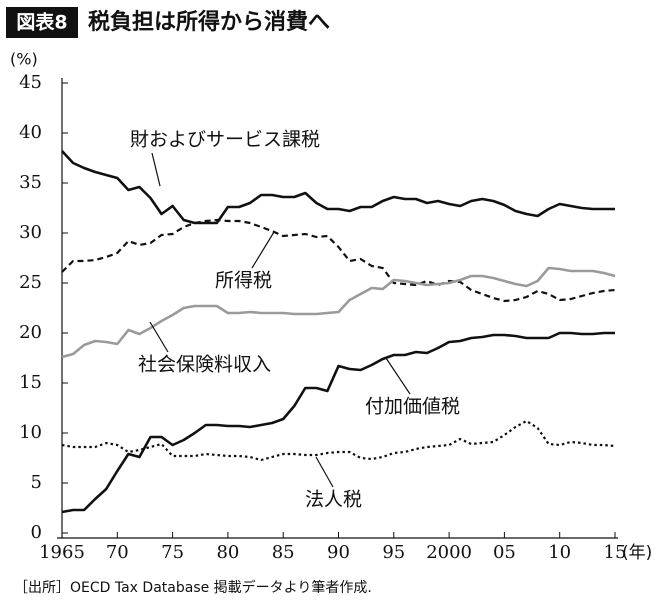  What do you see at coordinates (30, 182) in the screenshot?
I see `y-tick-label: 35` at bounding box center [30, 182].